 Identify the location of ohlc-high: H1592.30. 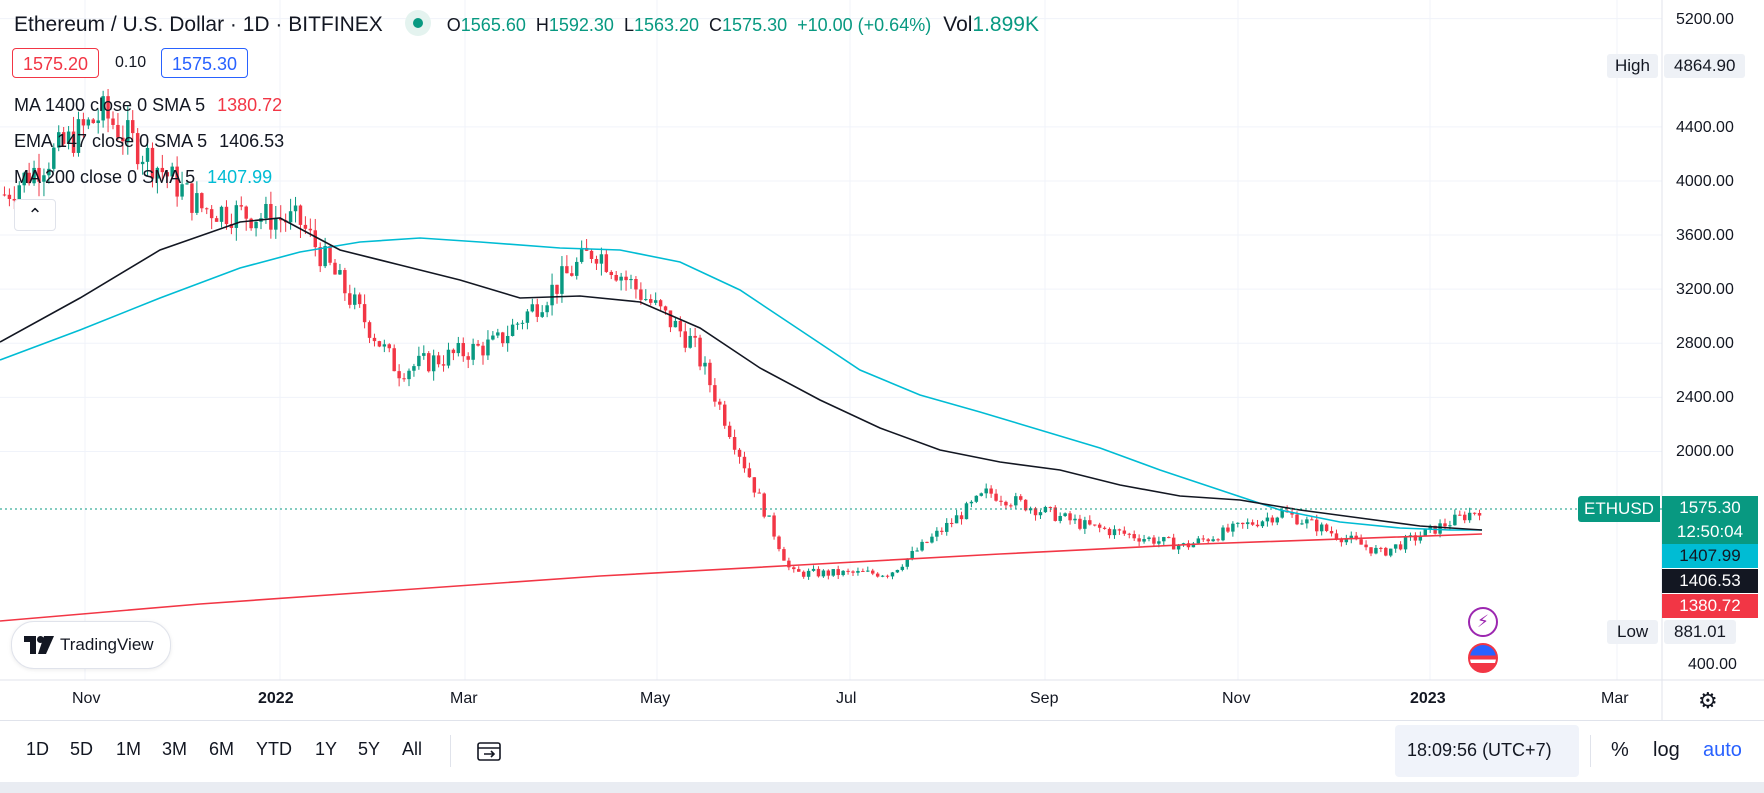
(574, 25).